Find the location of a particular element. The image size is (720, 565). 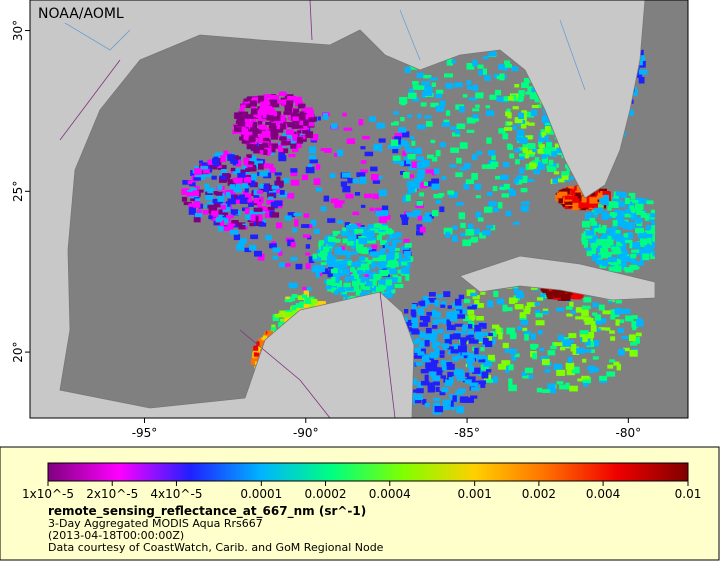

legend-date: (2013-04-18T00:00:00Z) is located at coordinates (116, 535).